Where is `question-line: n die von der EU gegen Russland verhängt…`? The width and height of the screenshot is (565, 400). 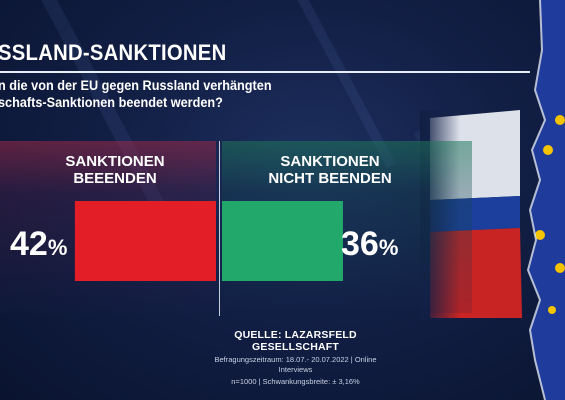 question-line: n die von der EU gegen Russland verhängt… is located at coordinates (136, 85).